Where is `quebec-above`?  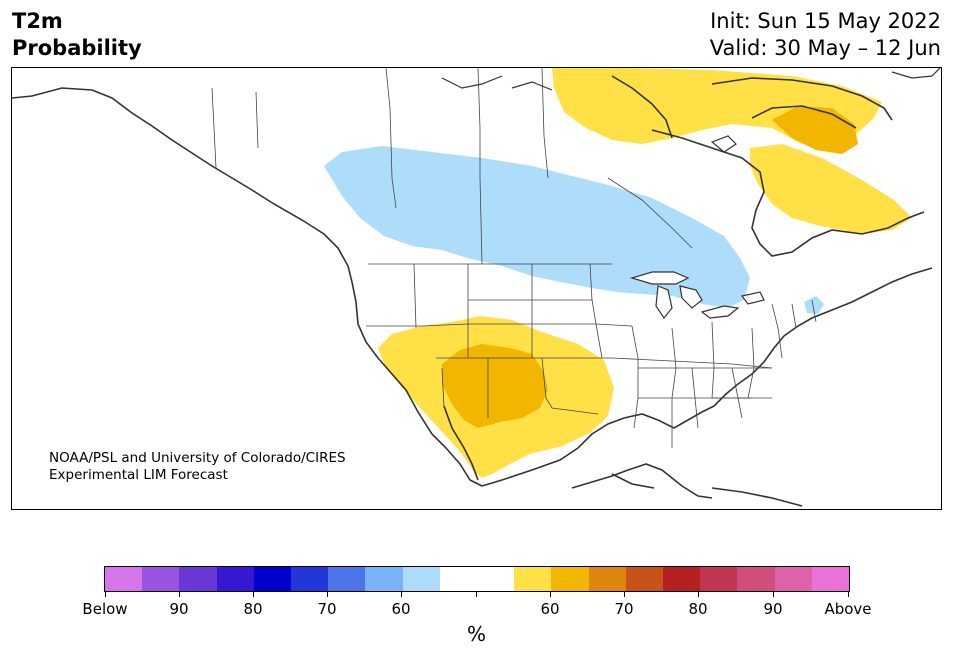
quebec-above is located at coordinates (831, 189).